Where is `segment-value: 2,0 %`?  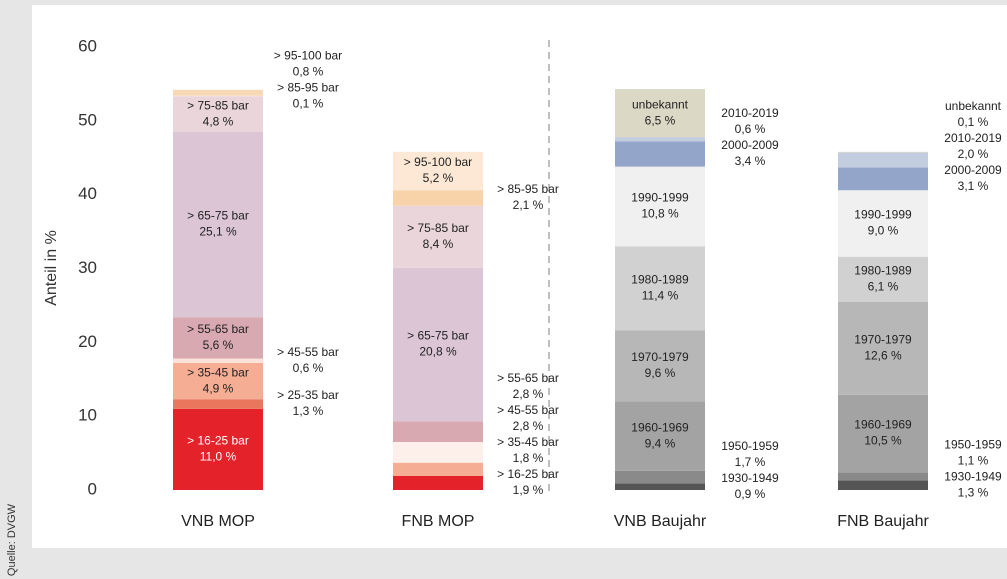
segment-value: 2,0 % is located at coordinates (973, 154).